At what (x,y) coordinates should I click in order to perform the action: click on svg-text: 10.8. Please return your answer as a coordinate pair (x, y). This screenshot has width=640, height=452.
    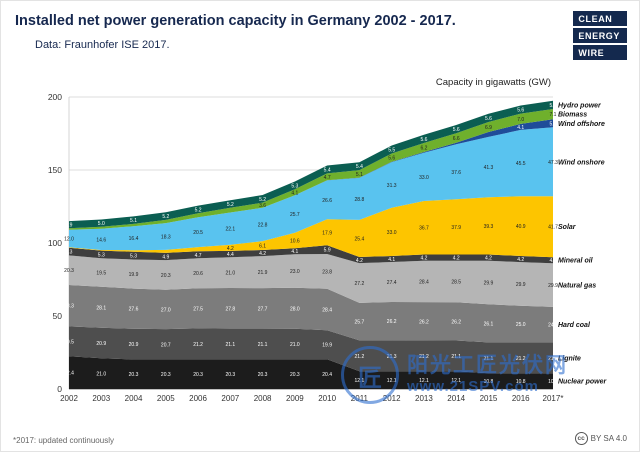
    Looking at the image, I should click on (489, 382).